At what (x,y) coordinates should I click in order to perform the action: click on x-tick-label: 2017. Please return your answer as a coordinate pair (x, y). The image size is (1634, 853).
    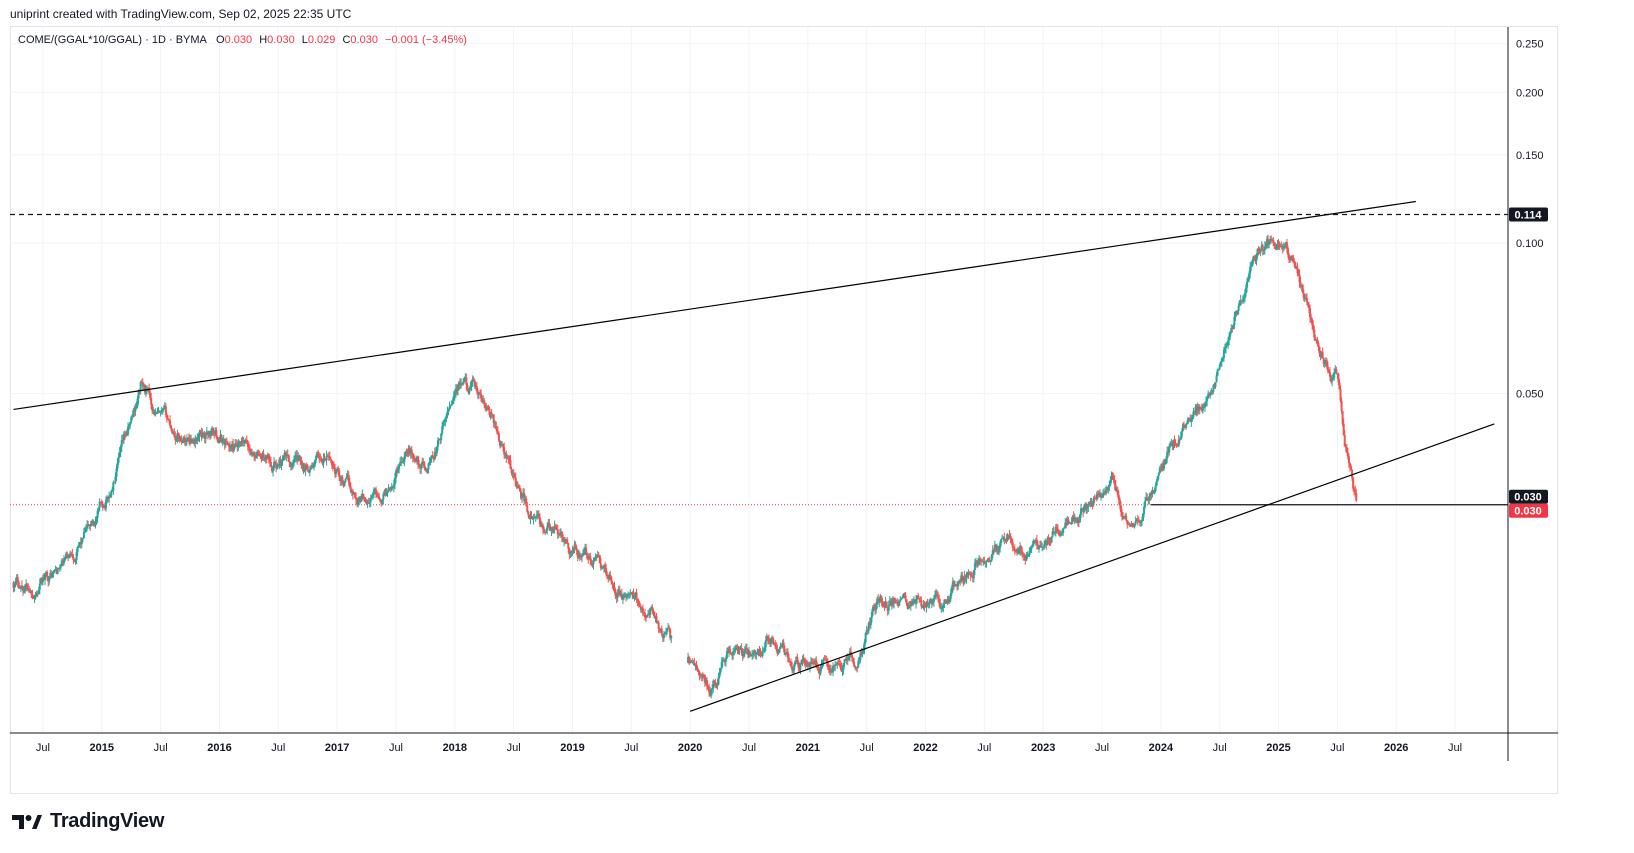
    Looking at the image, I should click on (337, 748).